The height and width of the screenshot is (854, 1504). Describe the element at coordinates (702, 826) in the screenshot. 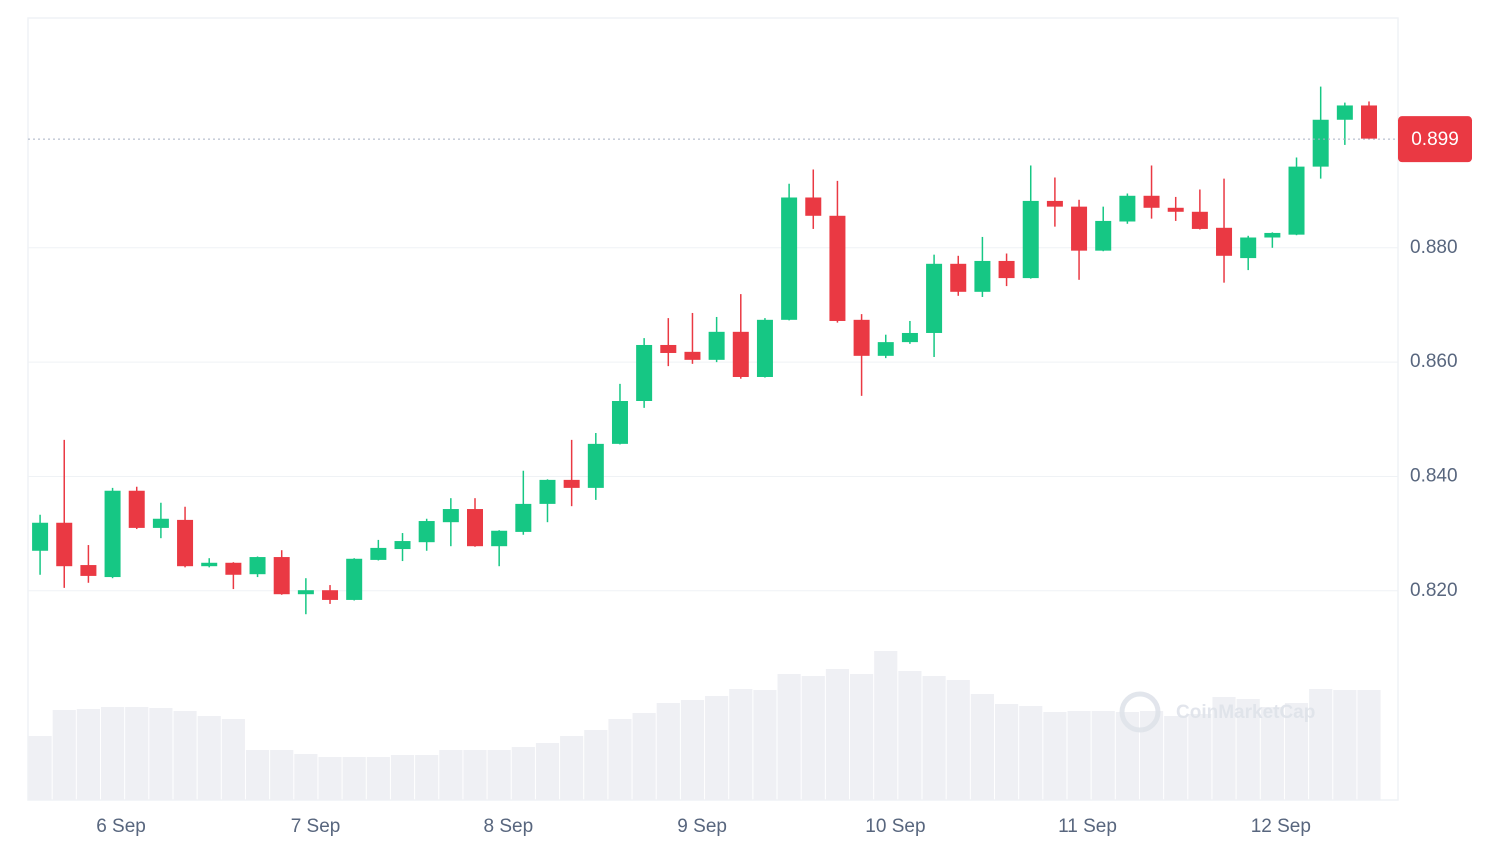

I see `x-tick-label: 9 Sep` at that location.